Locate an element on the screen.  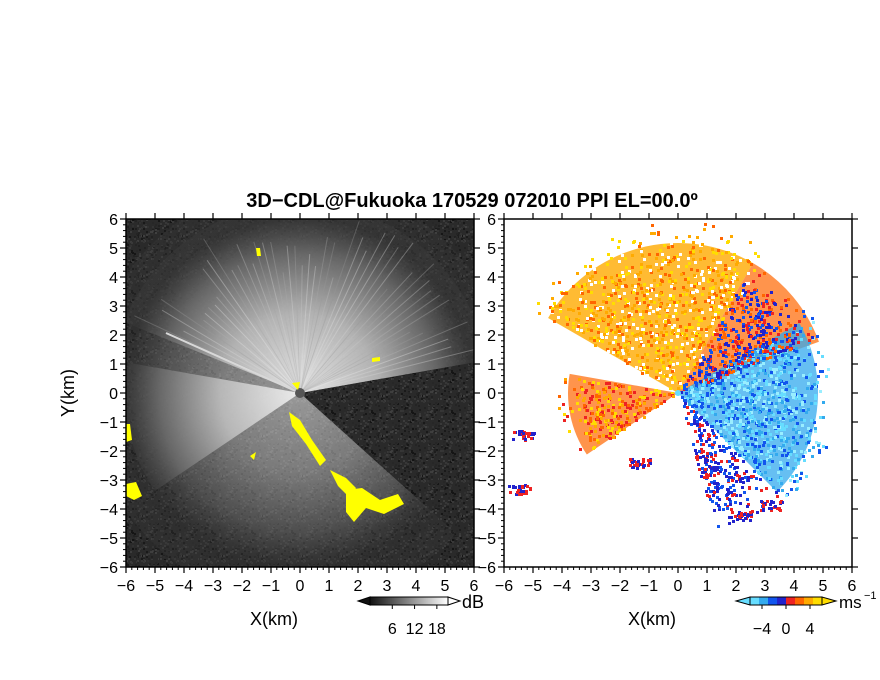
x-tick-label: −3 is located at coordinates (591, 586).